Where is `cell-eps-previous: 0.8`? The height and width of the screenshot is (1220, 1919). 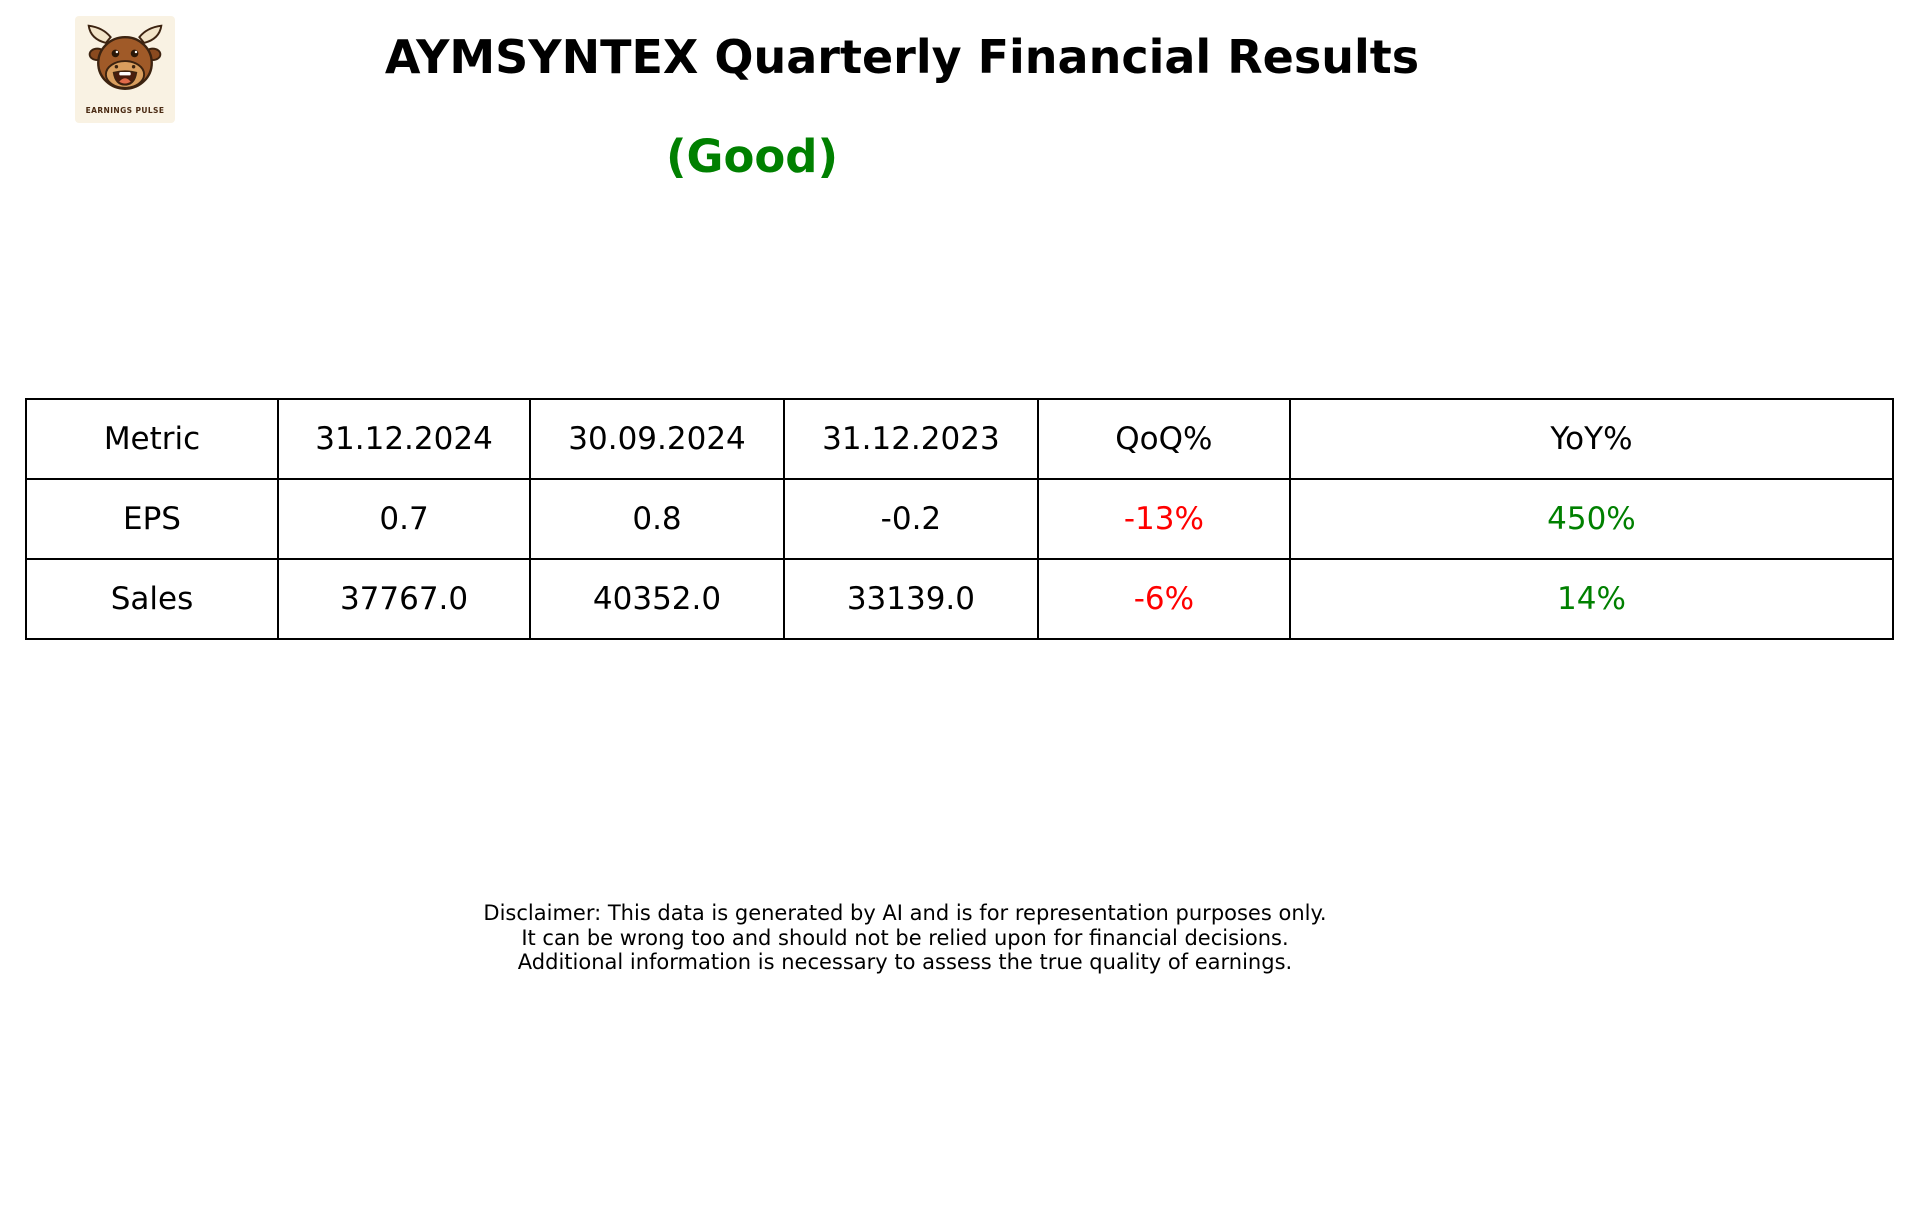
cell-eps-previous: 0.8 is located at coordinates (657, 519).